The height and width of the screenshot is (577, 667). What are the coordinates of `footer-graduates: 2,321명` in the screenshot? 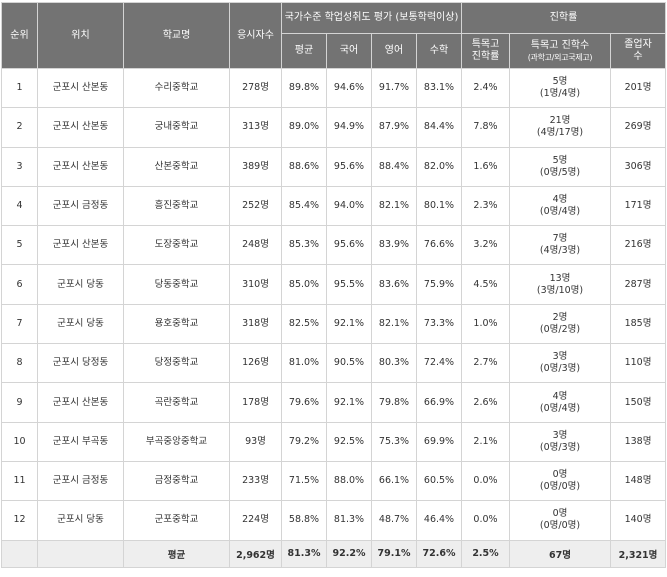 It's located at (638, 553).